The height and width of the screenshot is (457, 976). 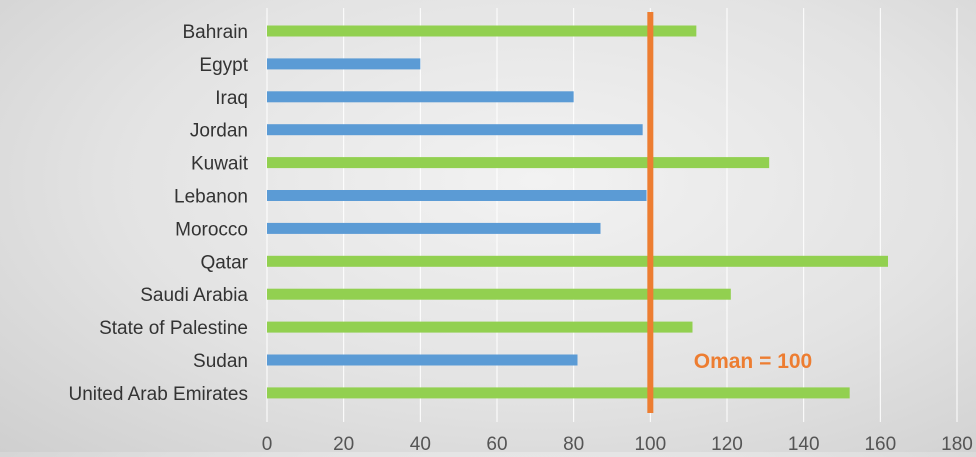 I want to click on bar-iraq, so click(x=420, y=97).